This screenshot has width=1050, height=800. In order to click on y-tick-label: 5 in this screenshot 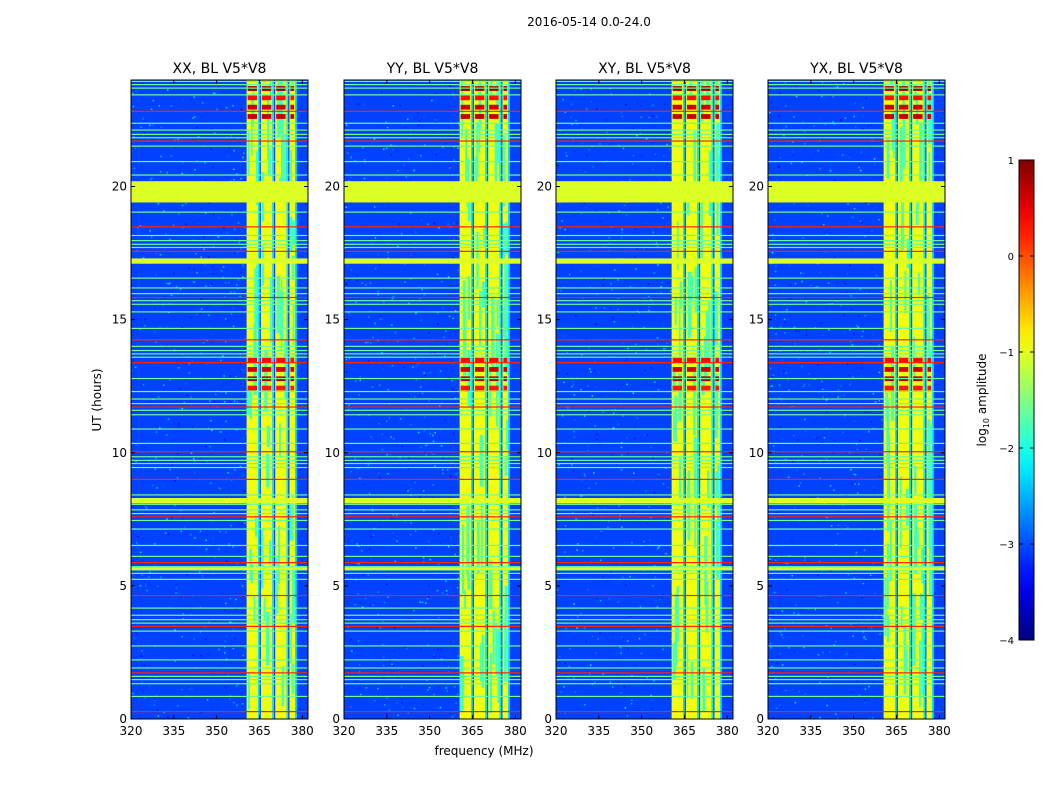, I will do `click(336, 586)`.